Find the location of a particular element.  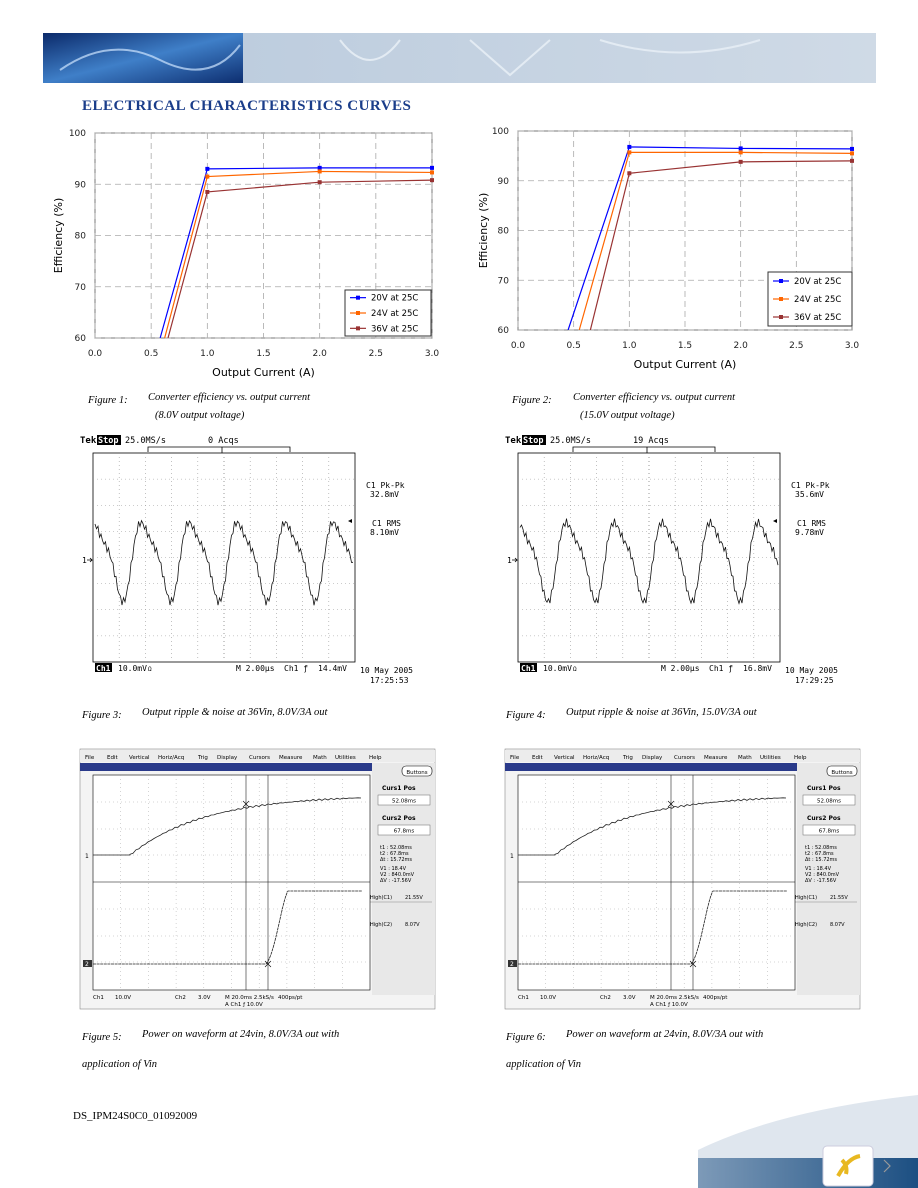

figure-caption: (8.0V output voltage) is located at coordinates (200, 415).